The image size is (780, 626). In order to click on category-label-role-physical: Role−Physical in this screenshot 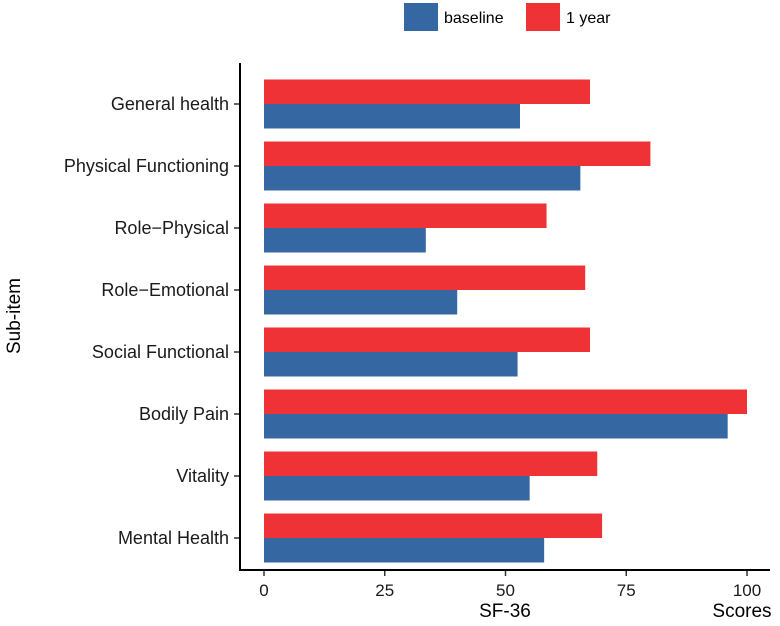, I will do `click(171, 228)`.